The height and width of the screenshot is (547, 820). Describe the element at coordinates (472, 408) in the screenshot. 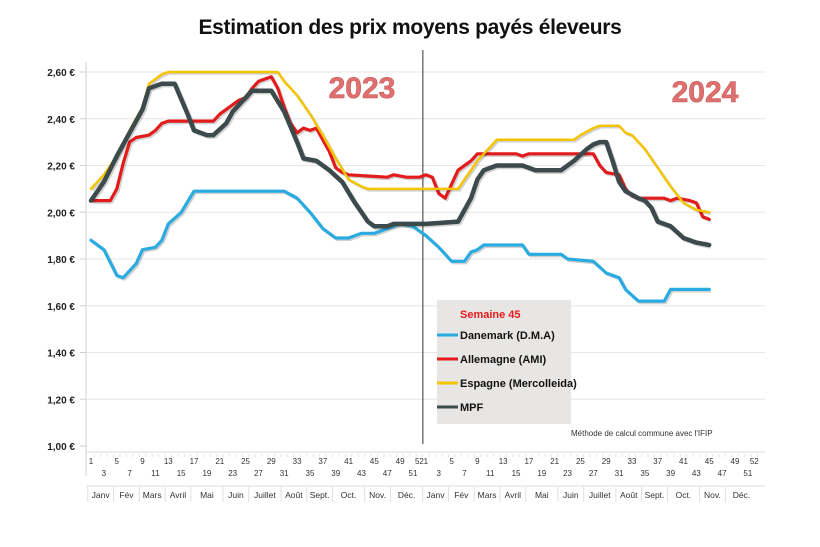

I see `legend-entry: MPF` at that location.